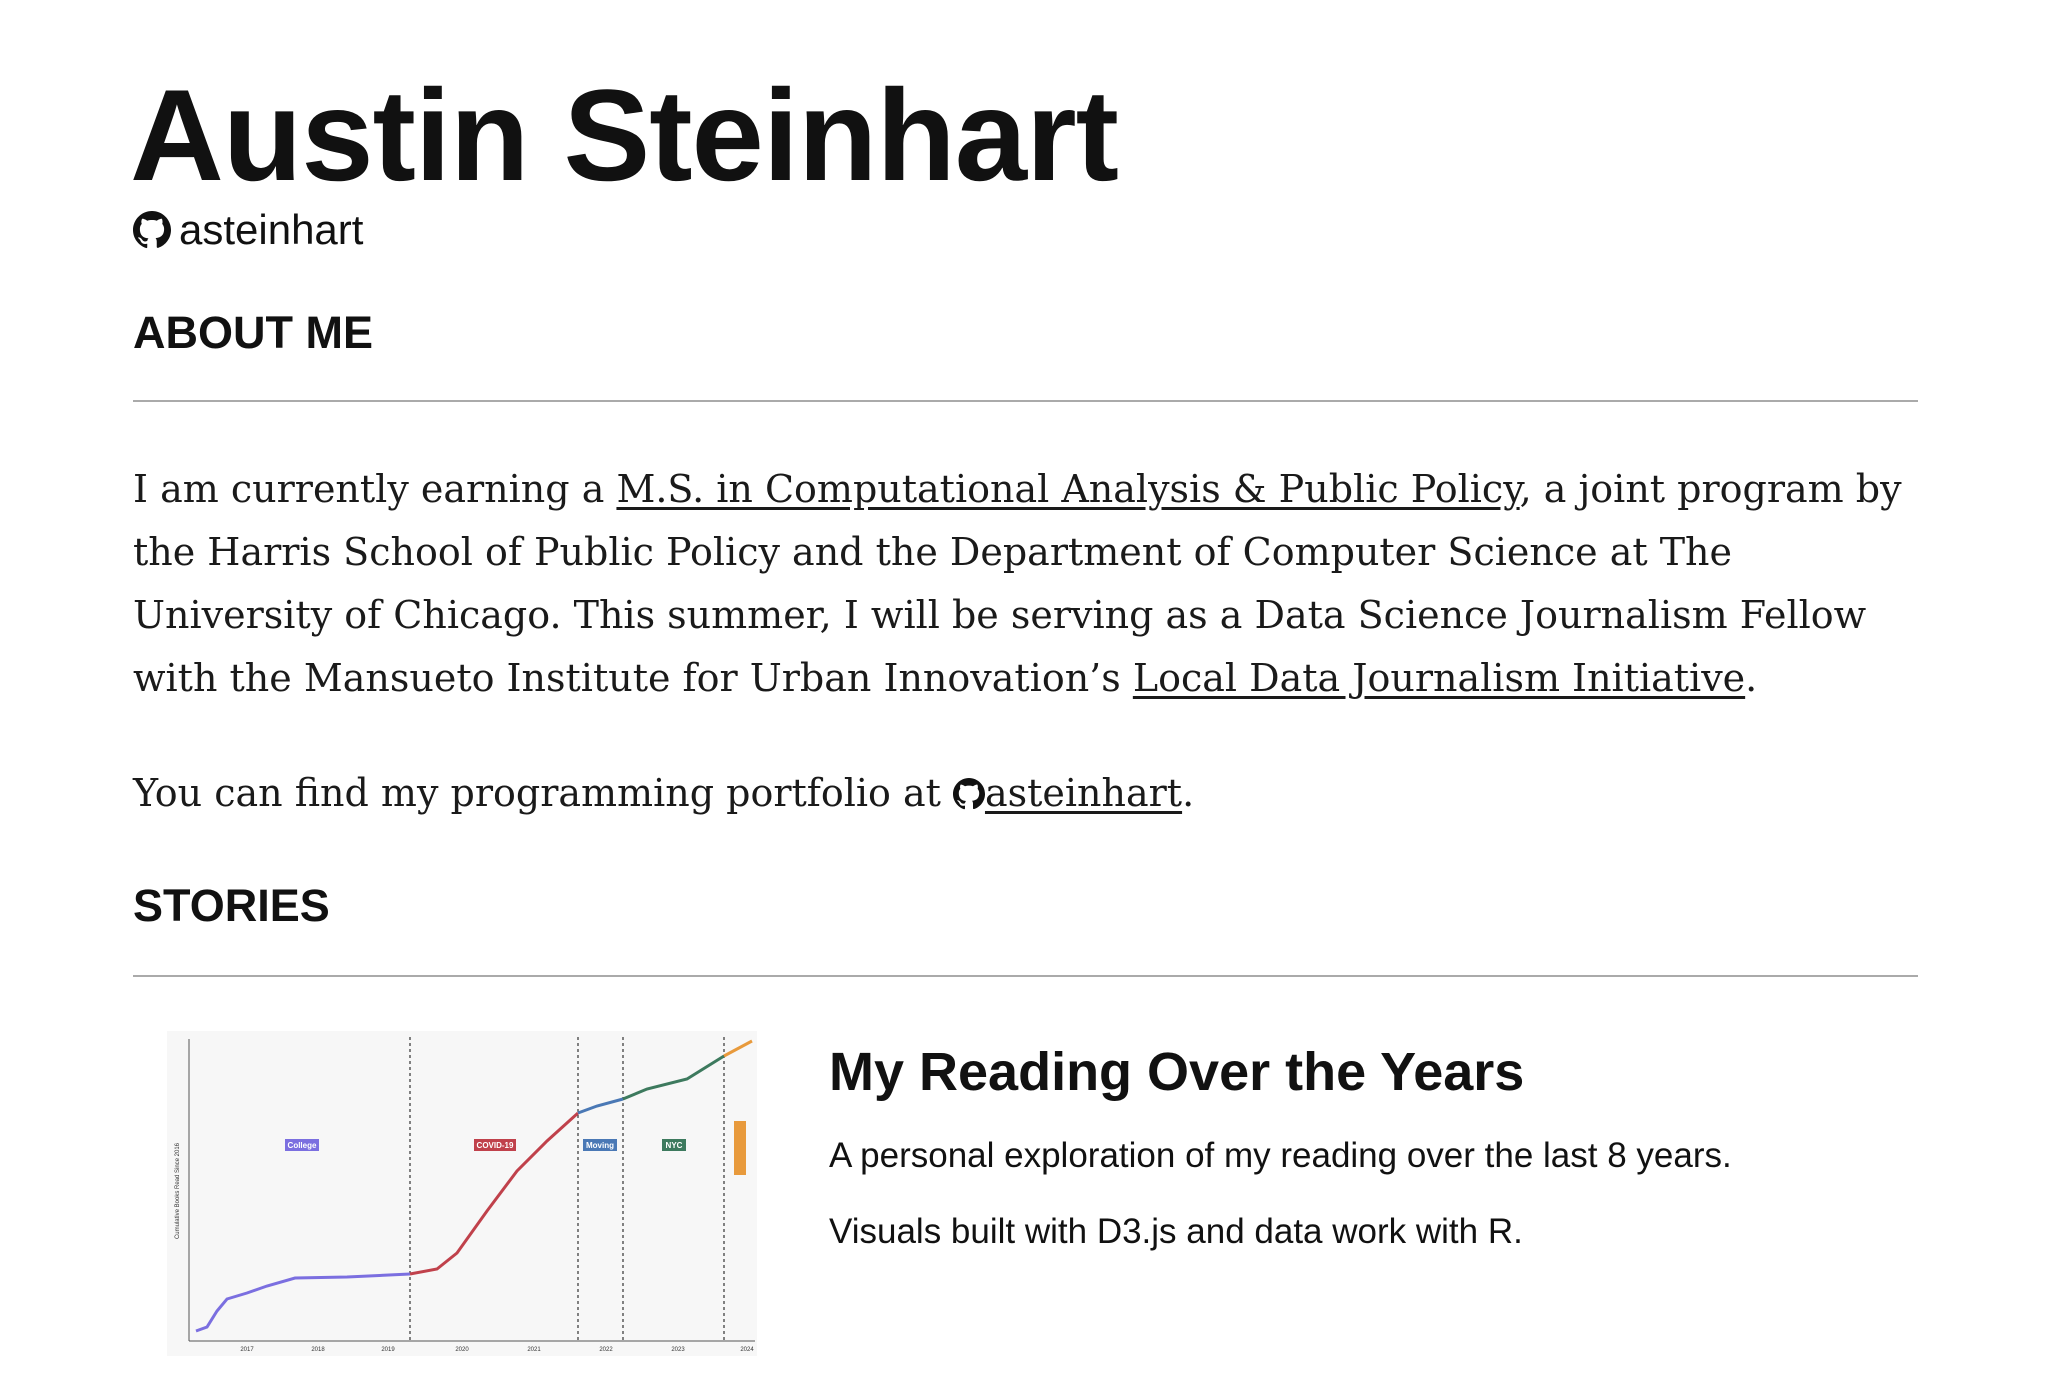  I want to click on period-label: NYC, so click(674, 1145).